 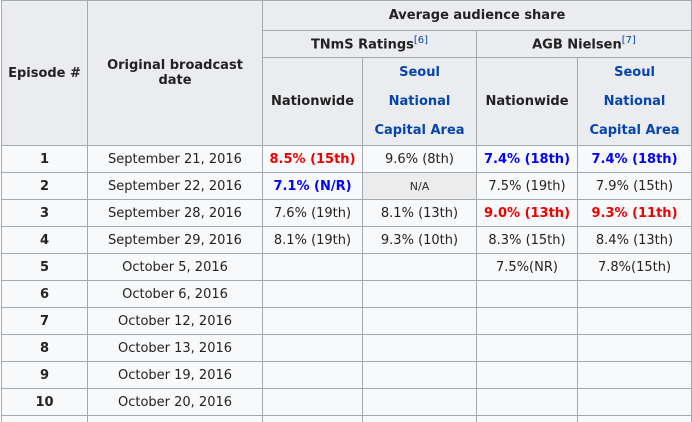 What do you see at coordinates (312, 186) in the screenshot?
I see `rating-cell: 7.1% (N/R)` at bounding box center [312, 186].